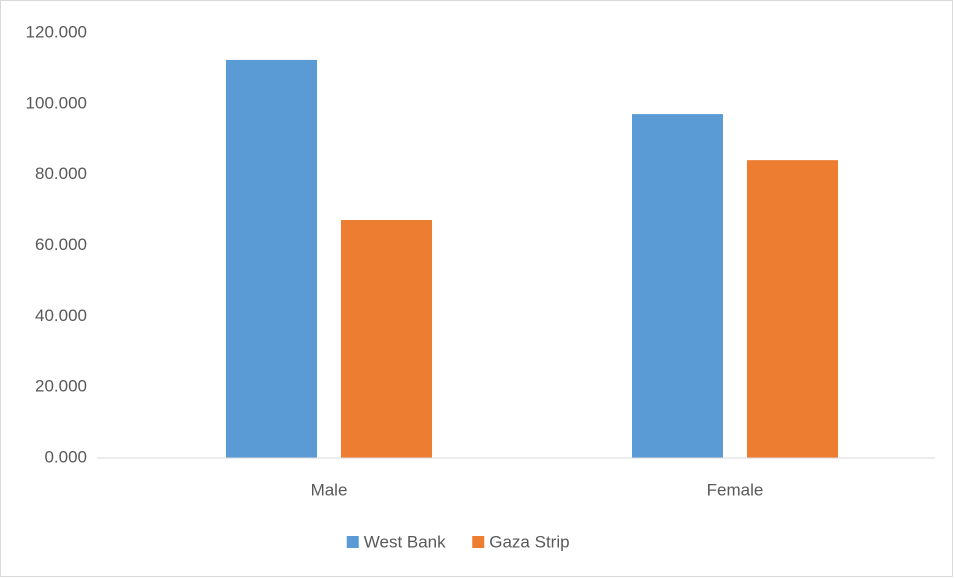 The image size is (954, 578). What do you see at coordinates (735, 489) in the screenshot?
I see `x-tick-label: Female` at bounding box center [735, 489].